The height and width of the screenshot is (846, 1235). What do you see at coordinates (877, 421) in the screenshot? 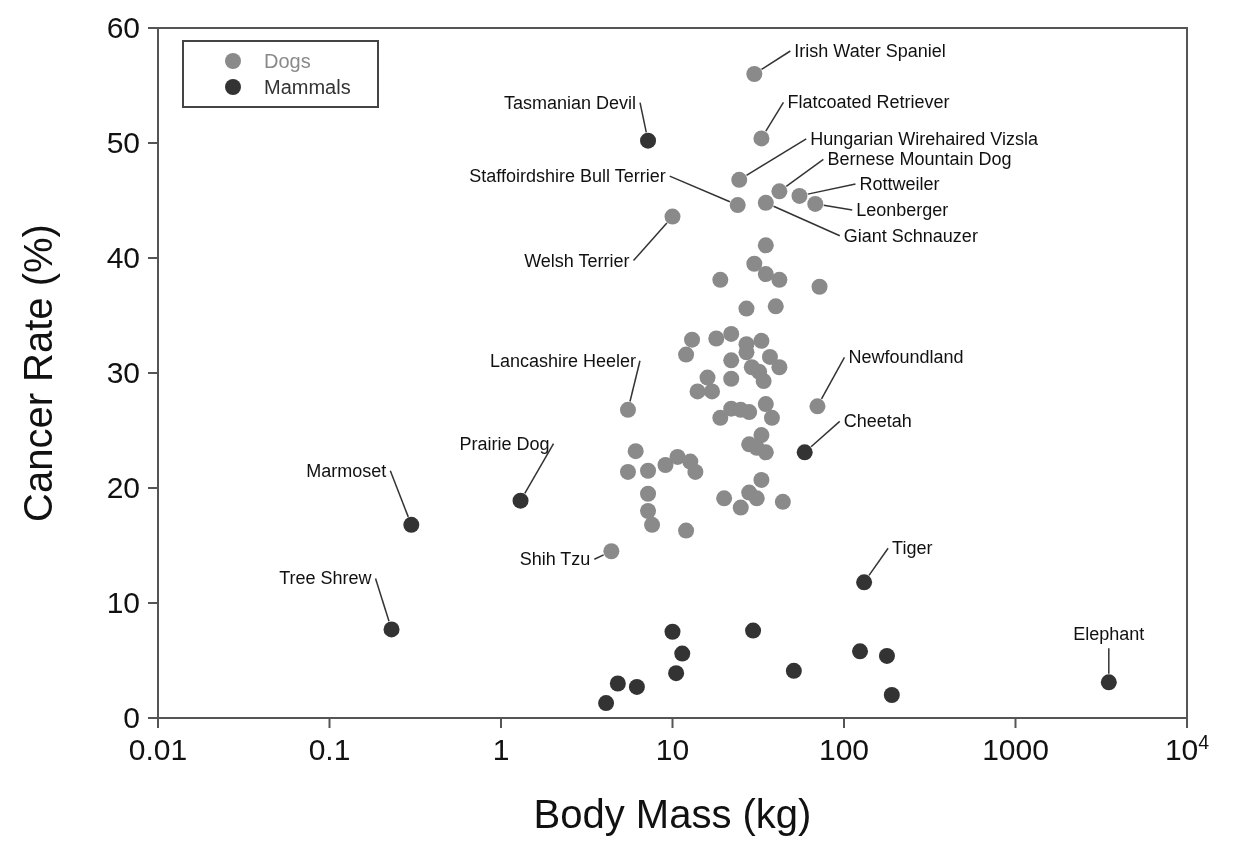
I see `annotation: Cheetah` at bounding box center [877, 421].